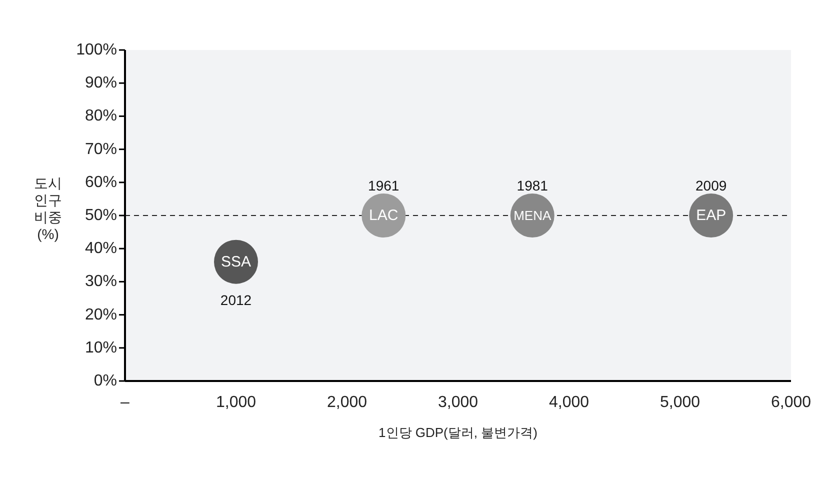  I want to click on y-tick-label: 50%, so click(100, 215).